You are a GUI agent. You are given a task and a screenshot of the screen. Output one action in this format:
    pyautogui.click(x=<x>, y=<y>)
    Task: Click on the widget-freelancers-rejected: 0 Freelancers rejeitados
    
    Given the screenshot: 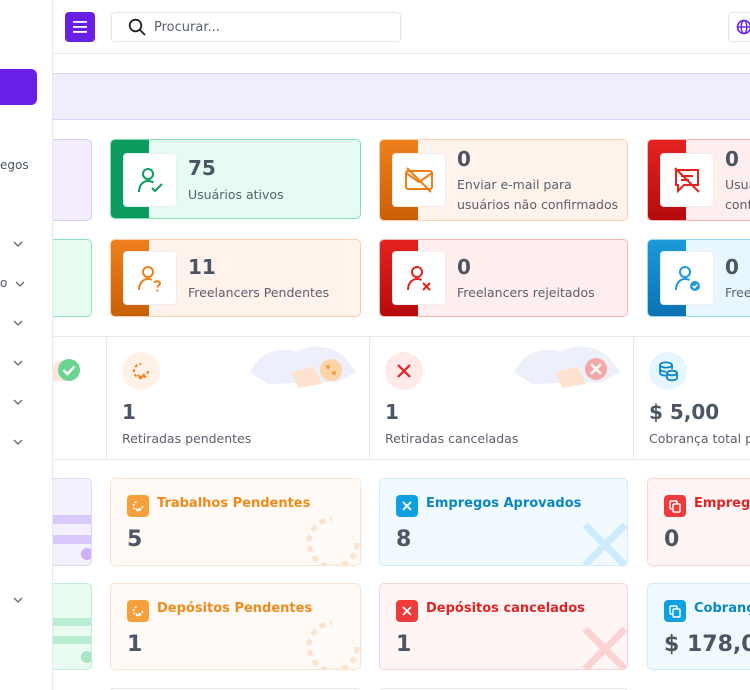 What is the action you would take?
    pyautogui.click(x=503, y=278)
    